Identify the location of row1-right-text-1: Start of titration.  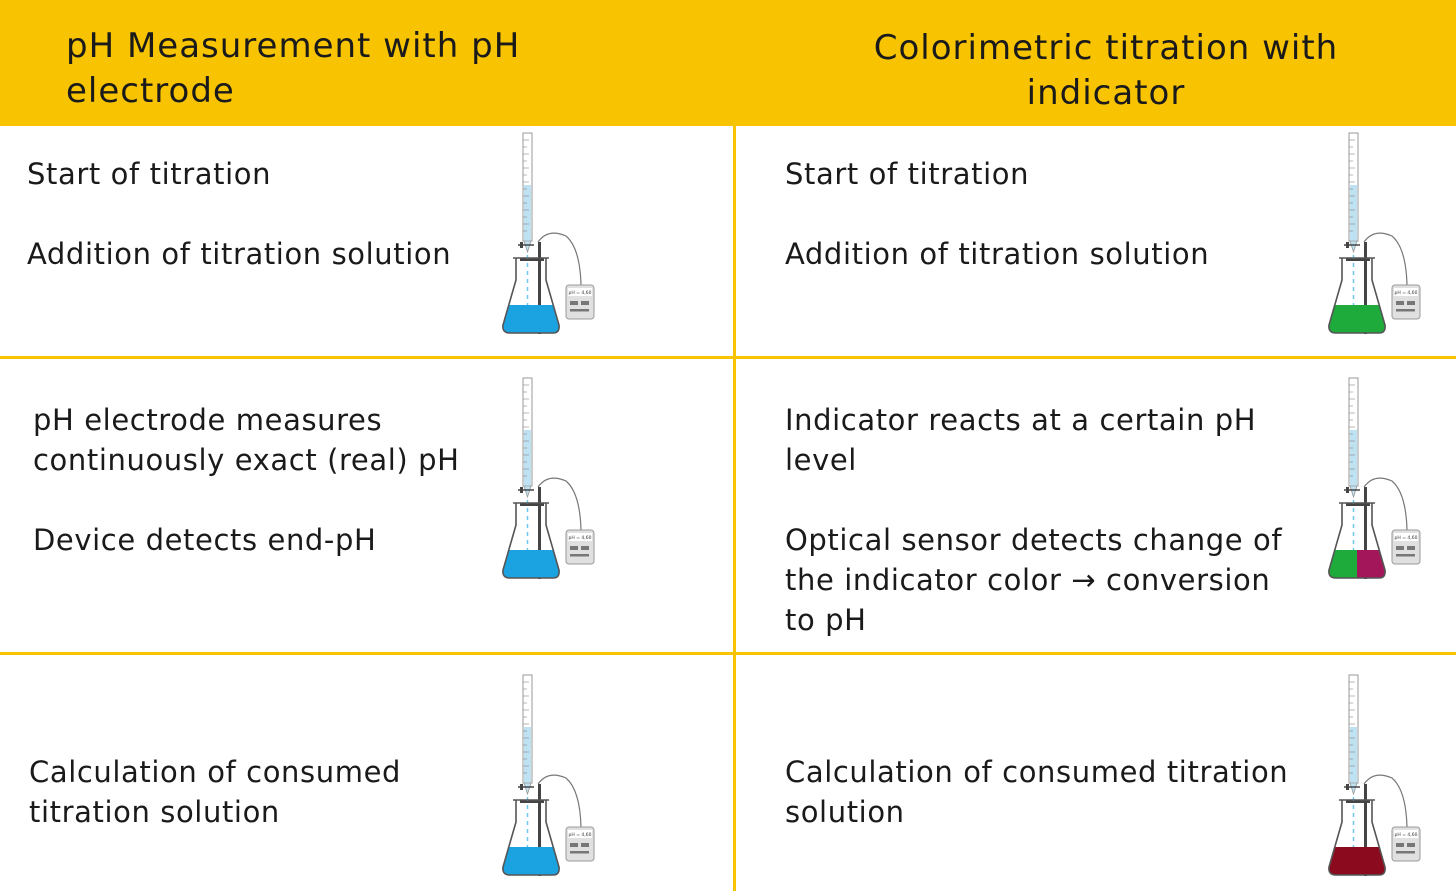
(907, 174).